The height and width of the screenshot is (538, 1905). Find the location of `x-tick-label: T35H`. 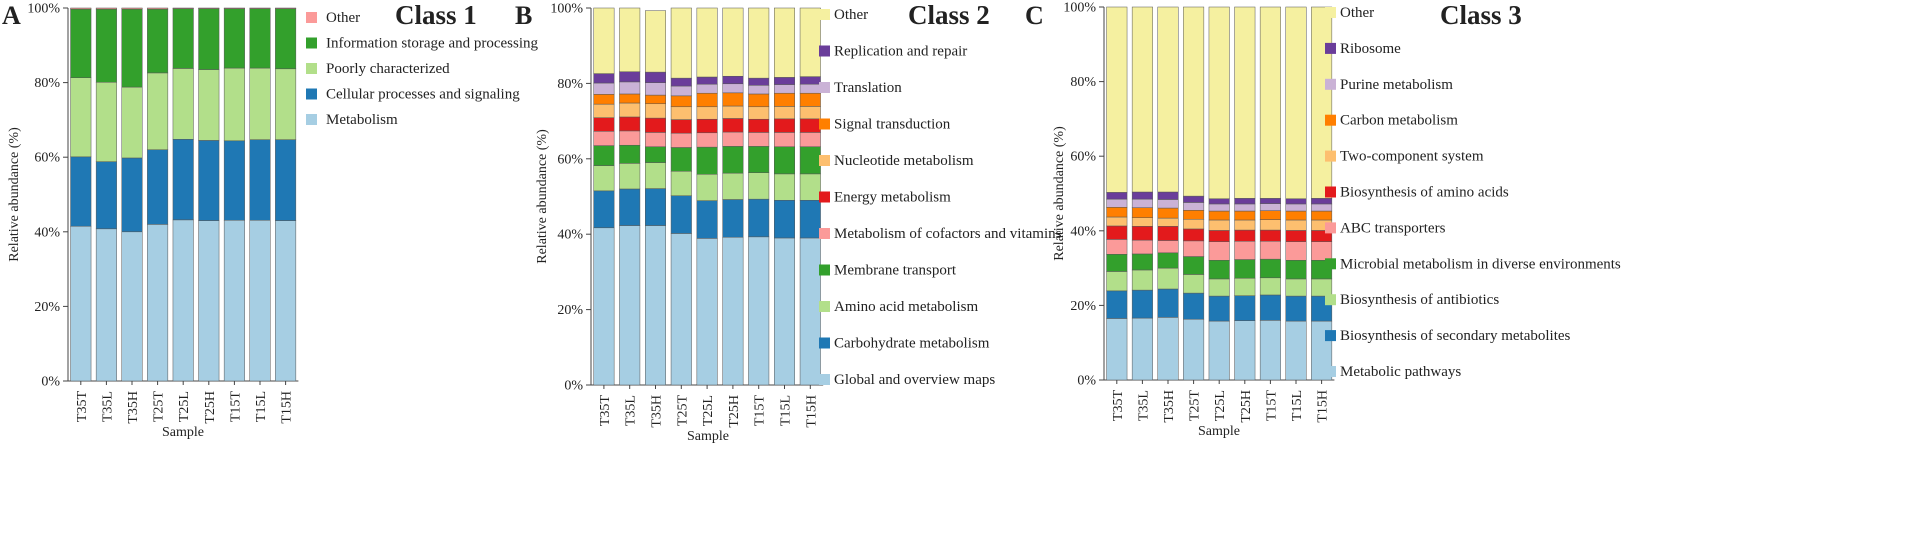

x-tick-label: T35H is located at coordinates (1169, 406).